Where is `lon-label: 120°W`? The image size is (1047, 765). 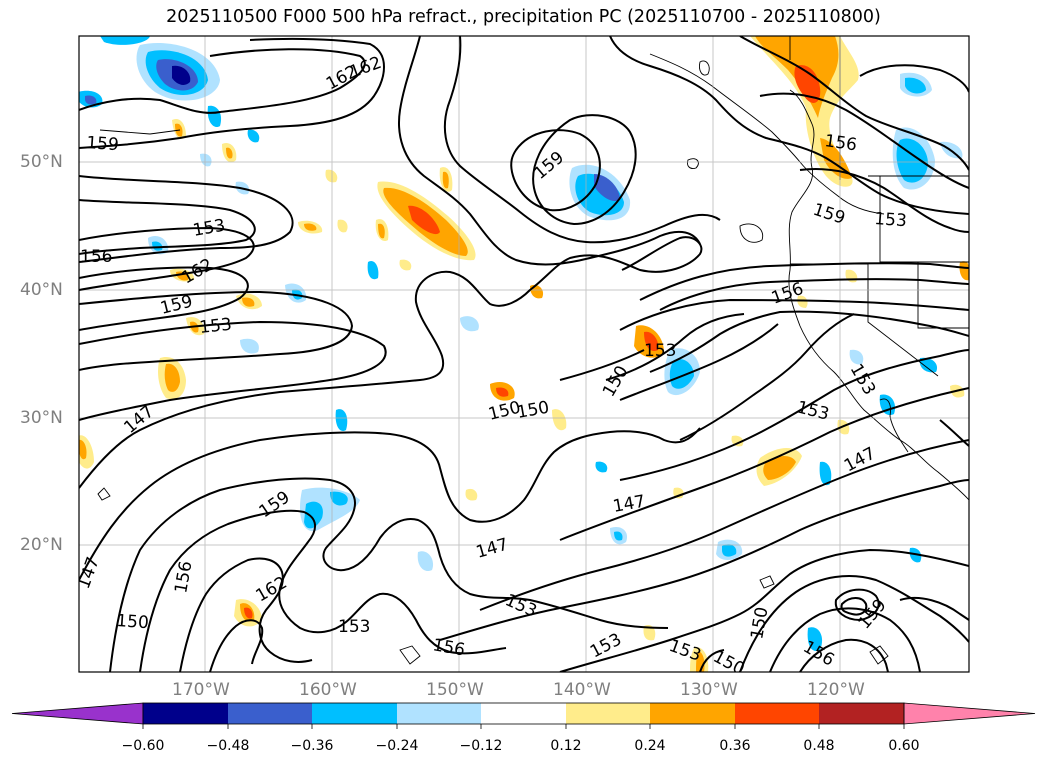 lon-label: 120°W is located at coordinates (836, 690).